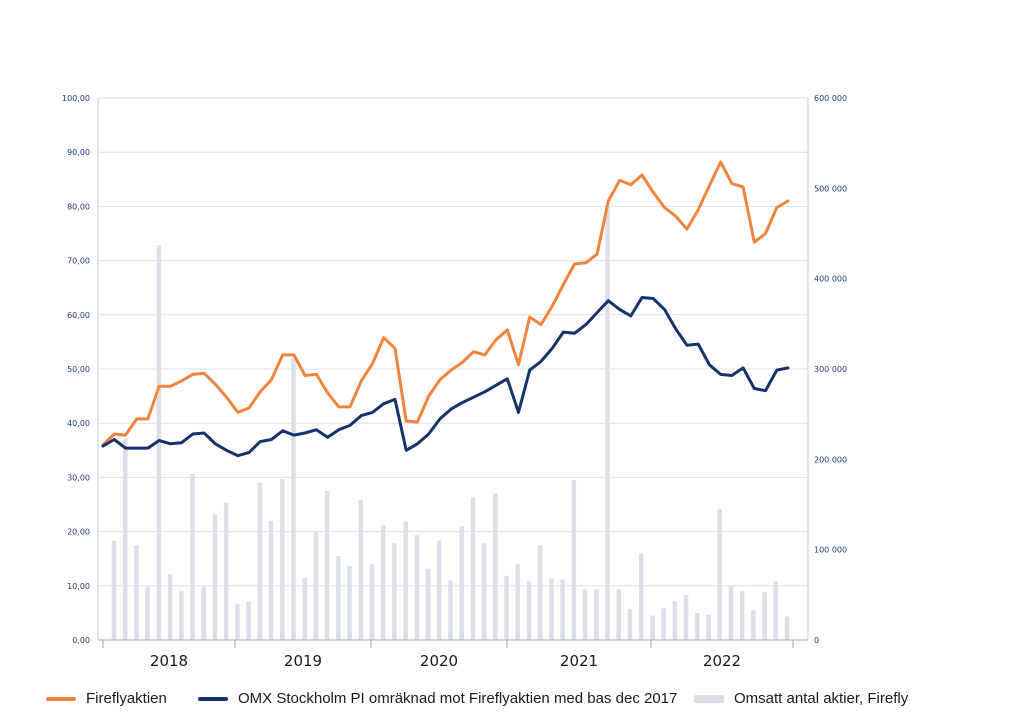 Image resolution: width=1024 pixels, height=725 pixels. I want to click on legend-item-firefly: Fireflyaktien, so click(106, 698).